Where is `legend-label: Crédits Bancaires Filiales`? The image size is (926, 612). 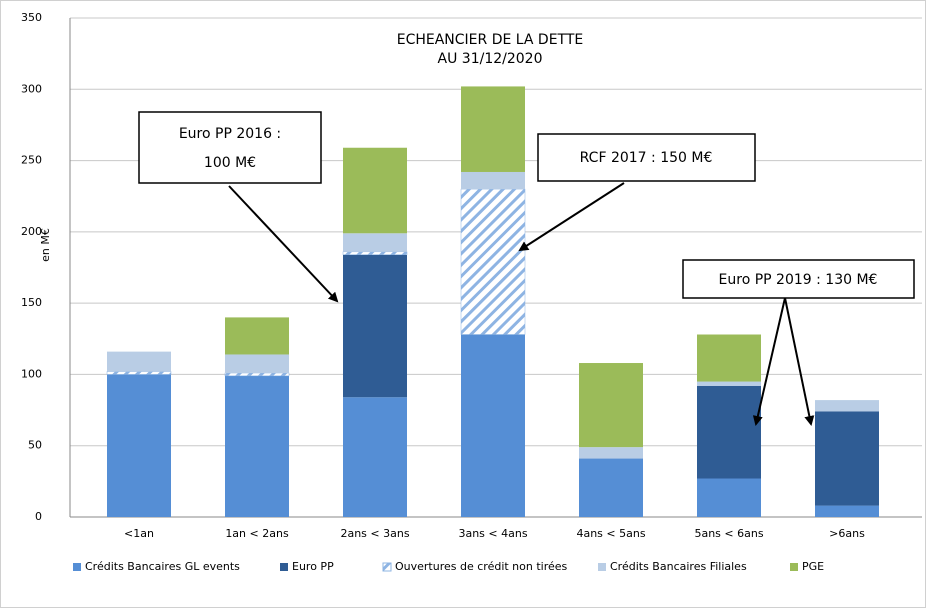 legend-label: Crédits Bancaires Filiales is located at coordinates (678, 566).